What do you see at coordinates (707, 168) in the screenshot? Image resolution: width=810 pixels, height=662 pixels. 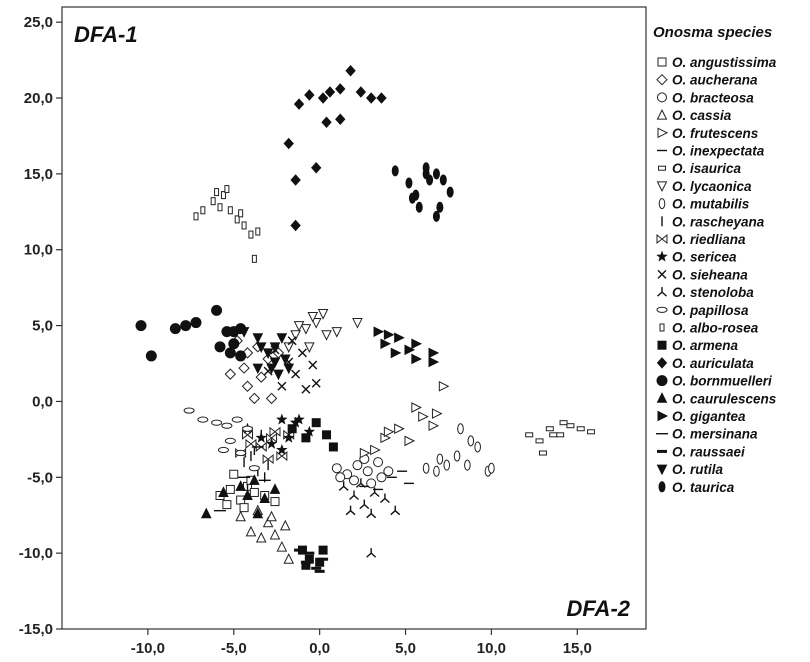 I see `legend-label: O. isaurica` at bounding box center [707, 168].